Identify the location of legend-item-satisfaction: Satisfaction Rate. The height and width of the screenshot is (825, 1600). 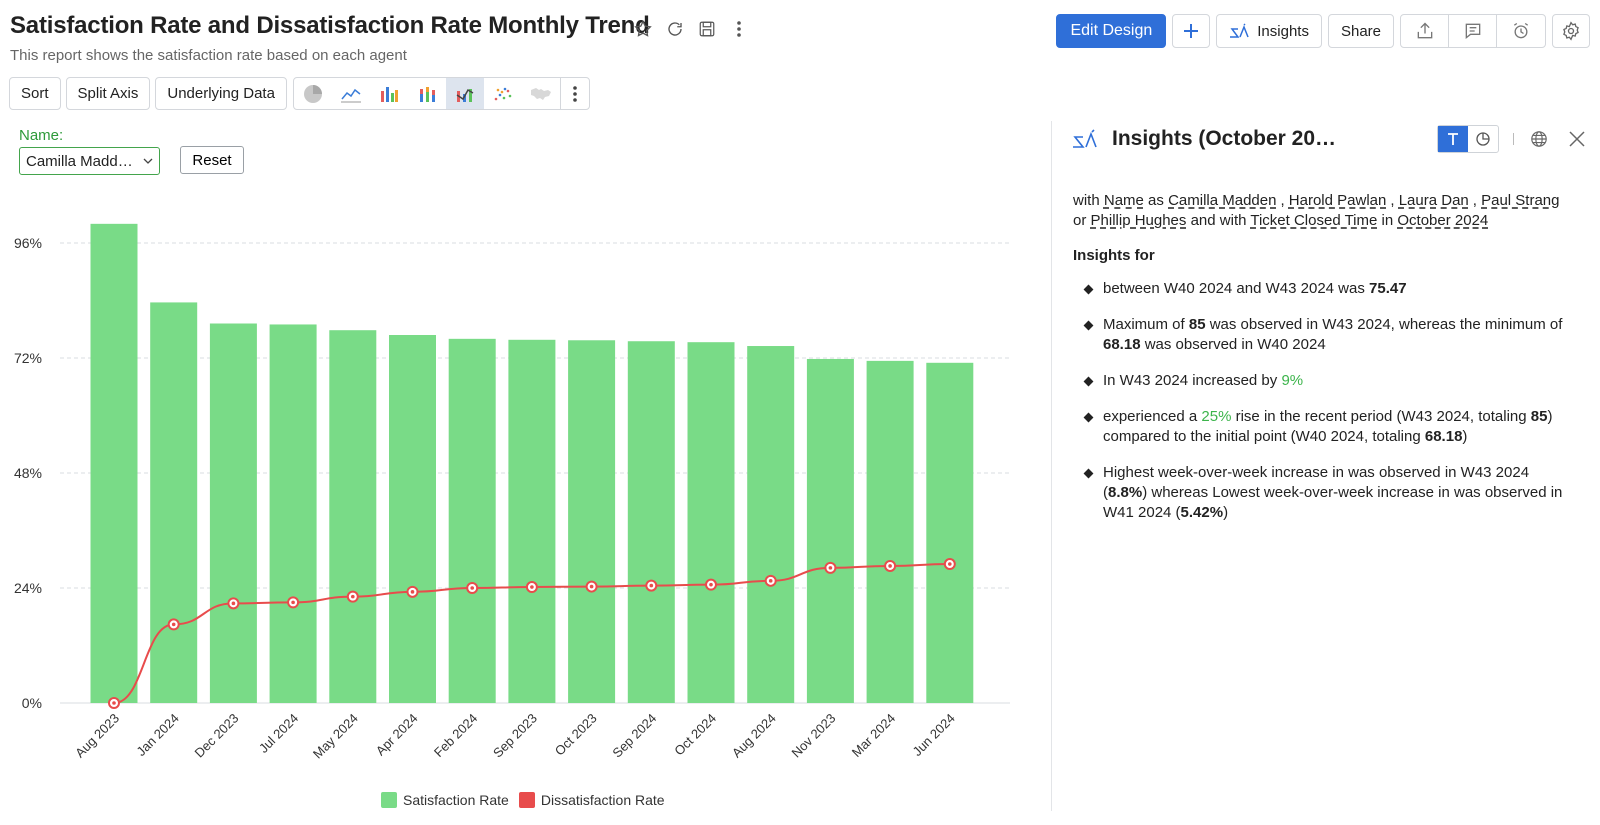
(445, 800).